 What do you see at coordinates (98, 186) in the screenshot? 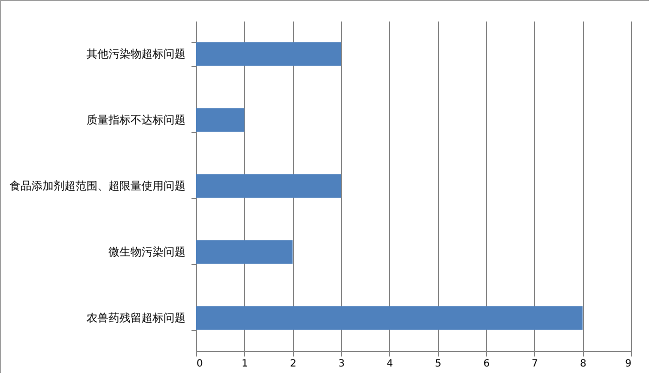
I see `y-tick-label: 食品添加剂超范围、超限量使用问题` at bounding box center [98, 186].